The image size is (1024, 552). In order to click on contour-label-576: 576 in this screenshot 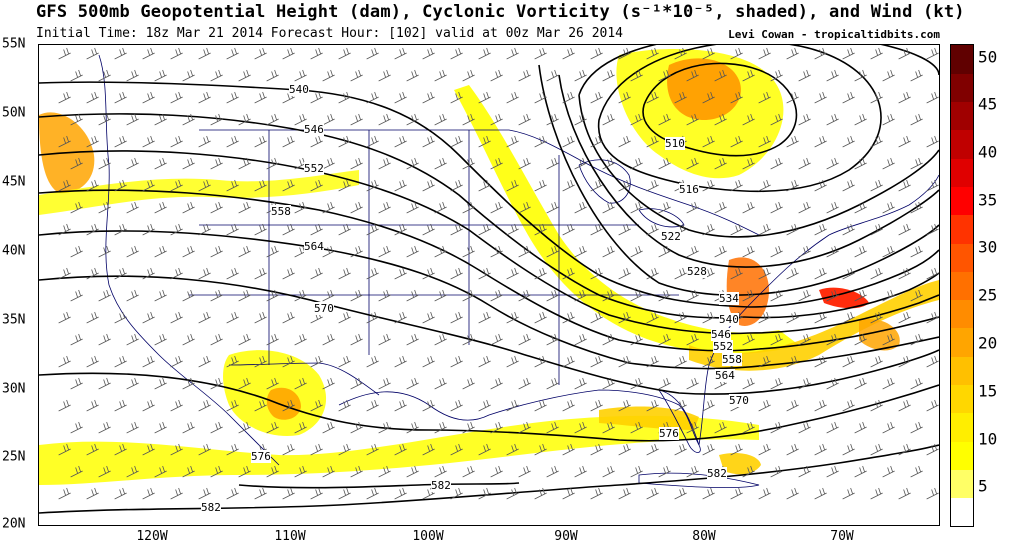, I will do `click(261, 456)`.